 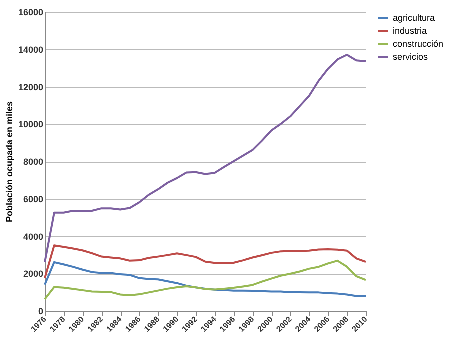 What do you see at coordinates (205, 262) in the screenshot?
I see `line-series` at bounding box center [205, 262].